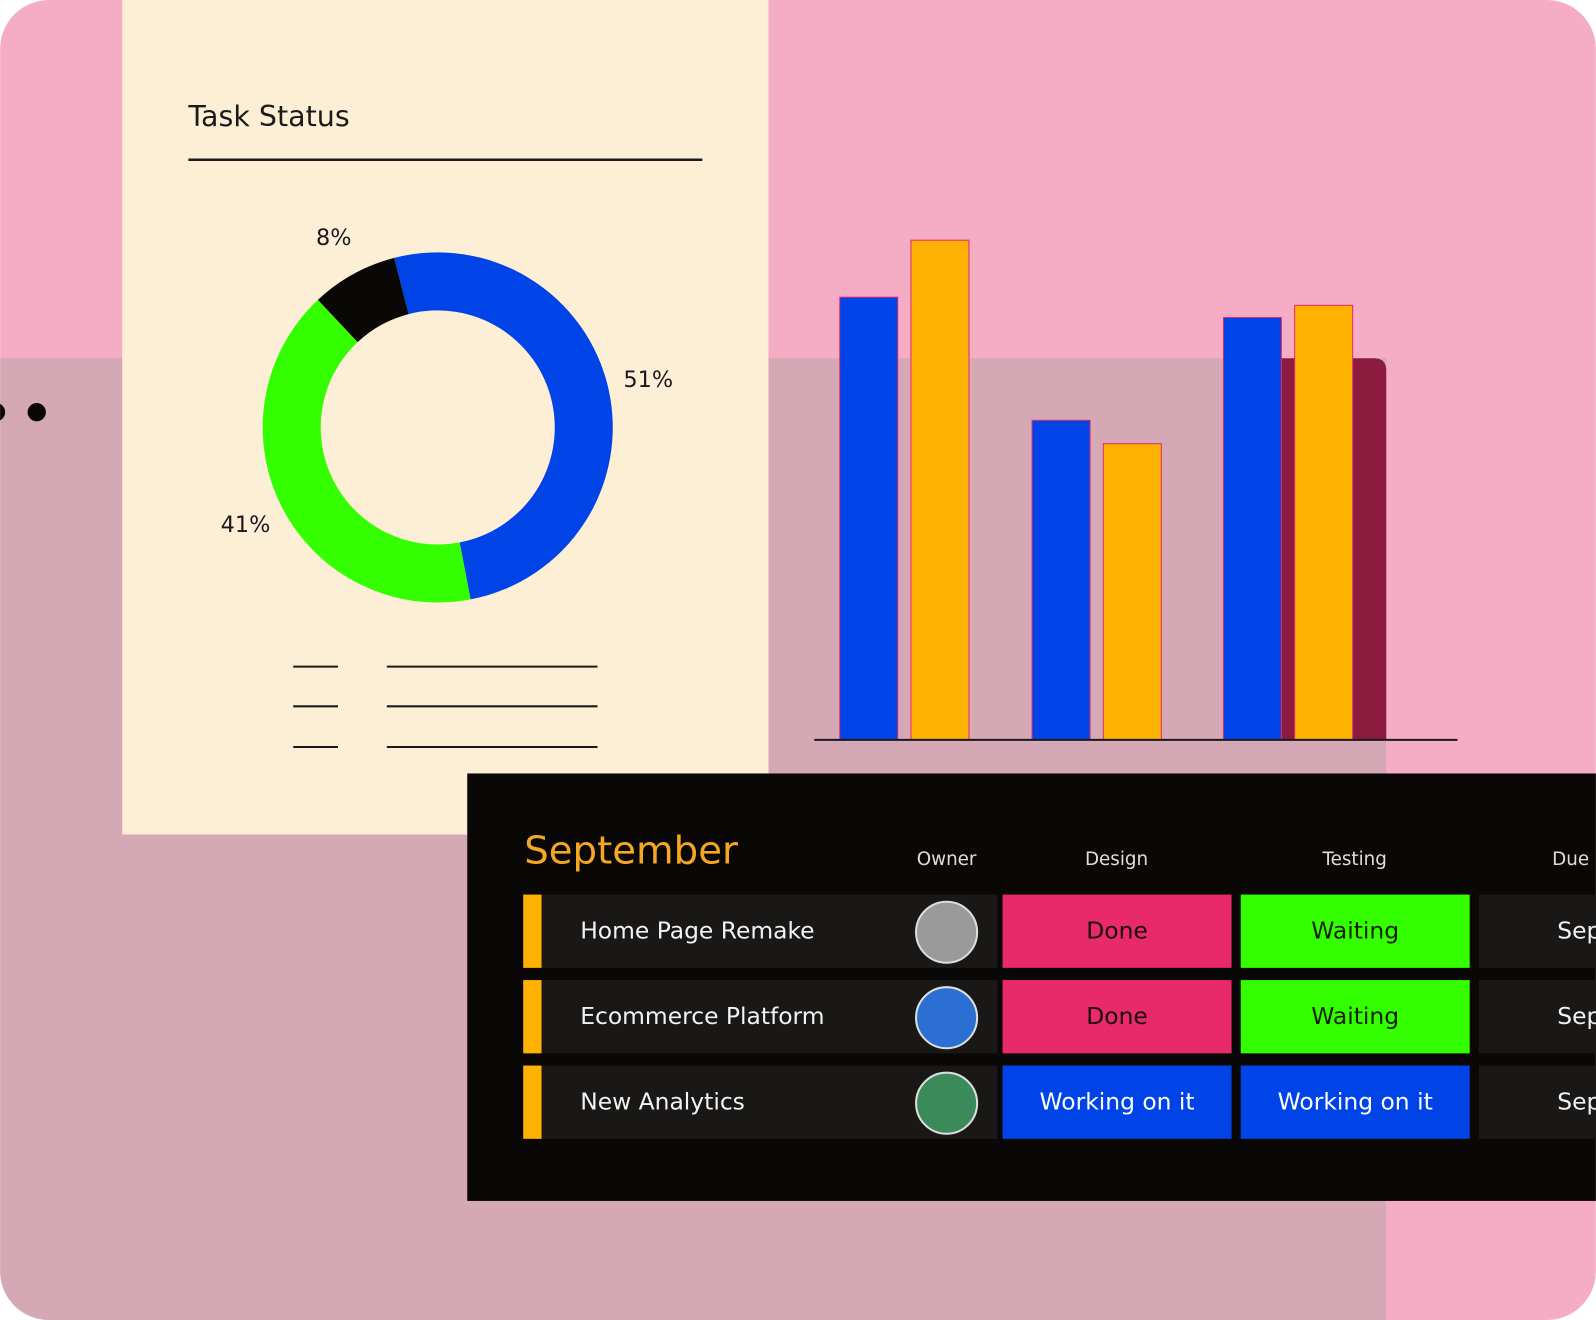  What do you see at coordinates (246, 525) in the screenshot?
I see `value-label: 41%` at bounding box center [246, 525].